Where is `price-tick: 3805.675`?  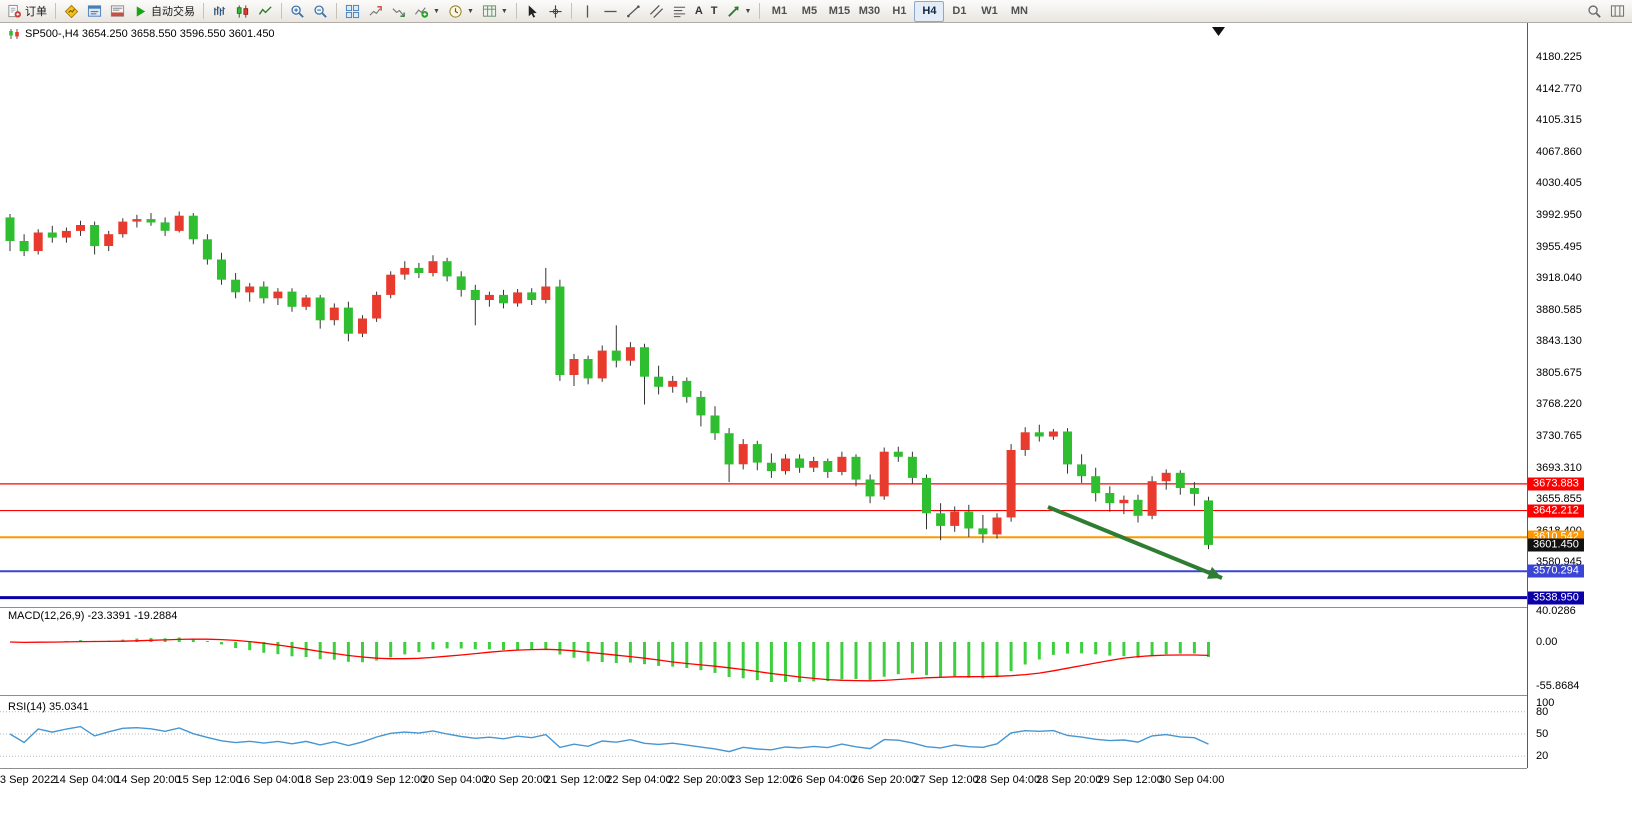
price-tick: 3805.675 is located at coordinates (1559, 372).